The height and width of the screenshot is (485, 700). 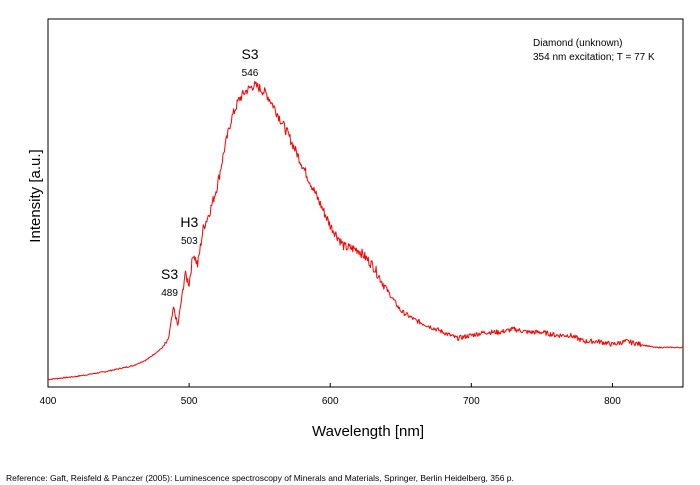 What do you see at coordinates (612, 401) in the screenshot?
I see `x-tick-label: 800` at bounding box center [612, 401].